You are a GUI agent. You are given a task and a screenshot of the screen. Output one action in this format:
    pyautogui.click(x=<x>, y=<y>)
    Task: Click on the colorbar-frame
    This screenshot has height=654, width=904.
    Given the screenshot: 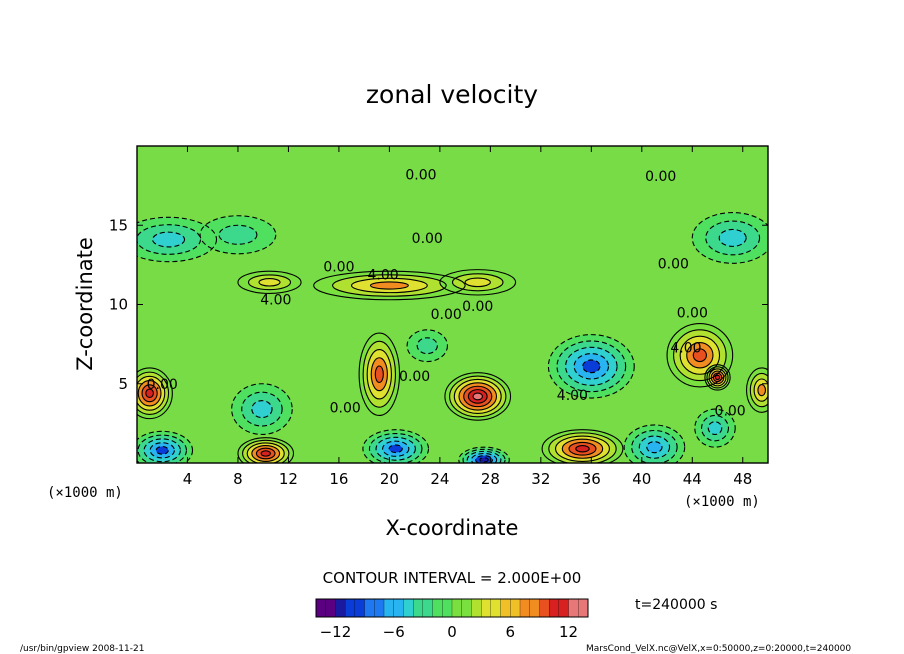 What is the action you would take?
    pyautogui.click(x=452, y=608)
    